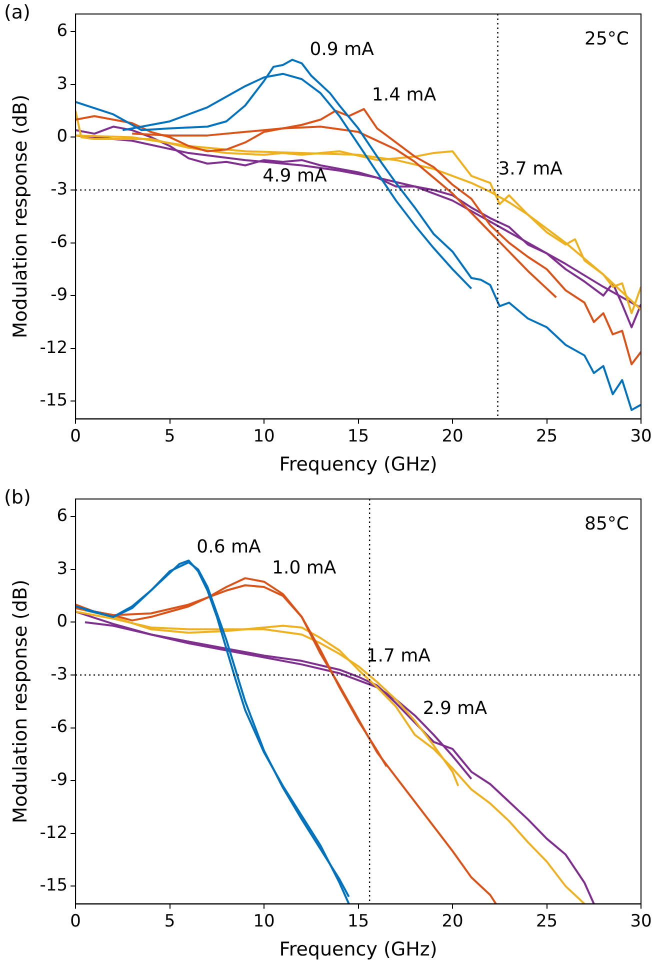 The width and height of the screenshot is (663, 970). Describe the element at coordinates (606, 39) in the screenshot. I see `annotation: 25°C` at that location.